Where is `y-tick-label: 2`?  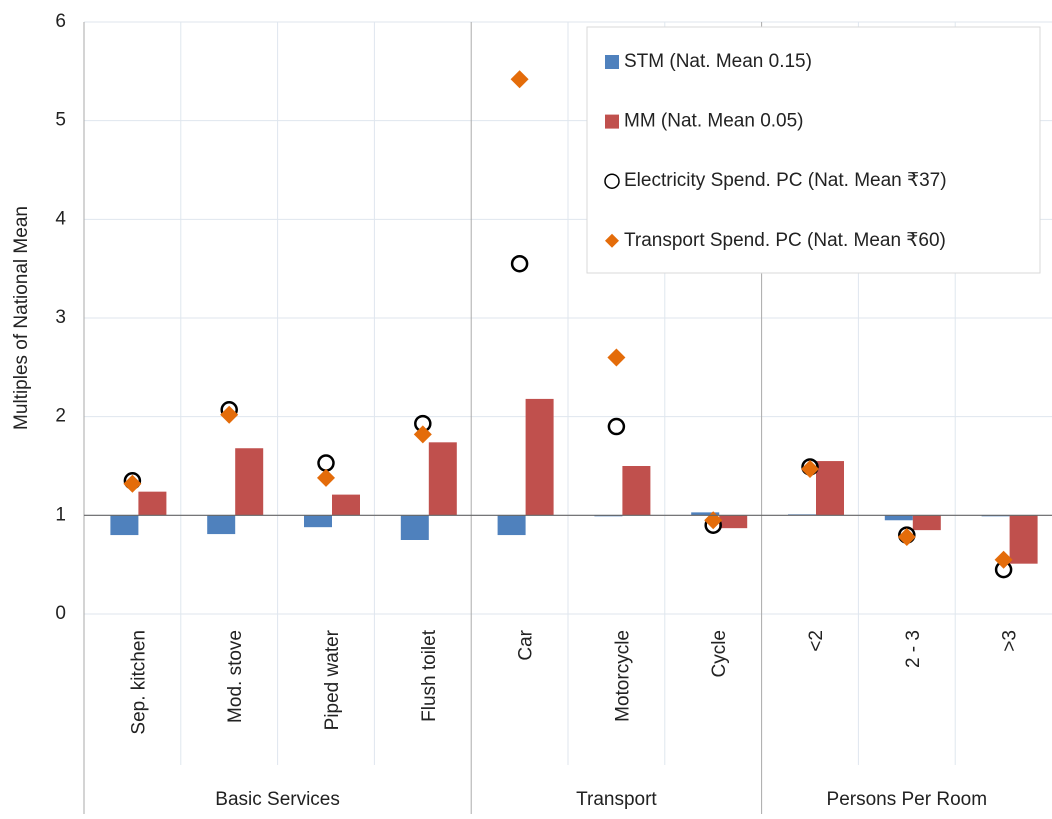
y-tick-label: 2 is located at coordinates (60, 416).